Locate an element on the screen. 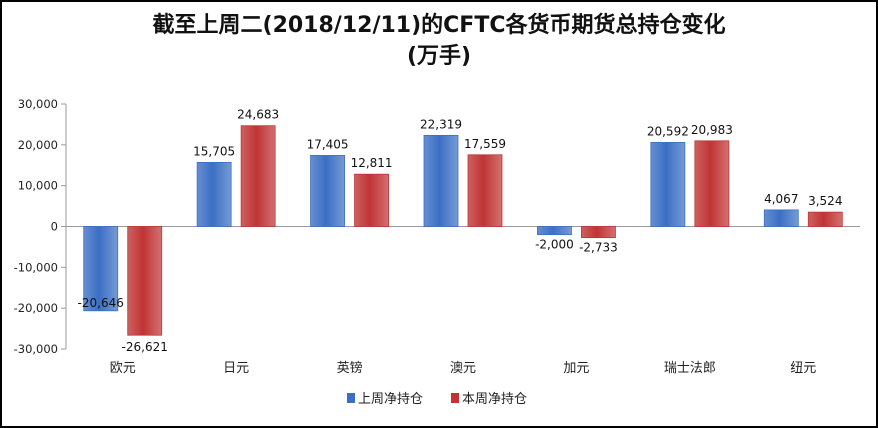 Image resolution: width=878 pixels, height=428 pixels. data-label: -20,646 is located at coordinates (101, 303).